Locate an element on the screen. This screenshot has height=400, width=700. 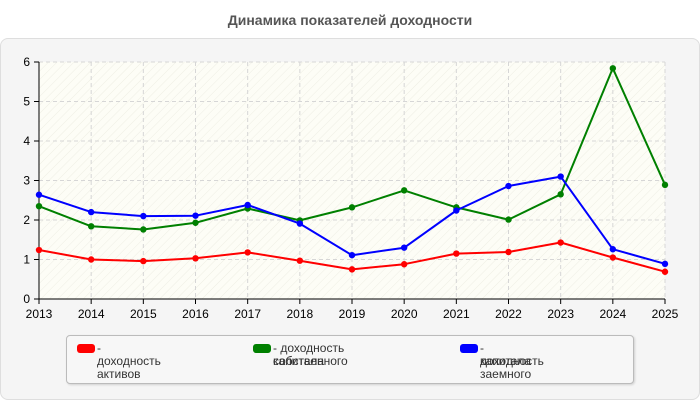
legend-label-equity-1: - доходность собственного is located at coordinates (310, 354).